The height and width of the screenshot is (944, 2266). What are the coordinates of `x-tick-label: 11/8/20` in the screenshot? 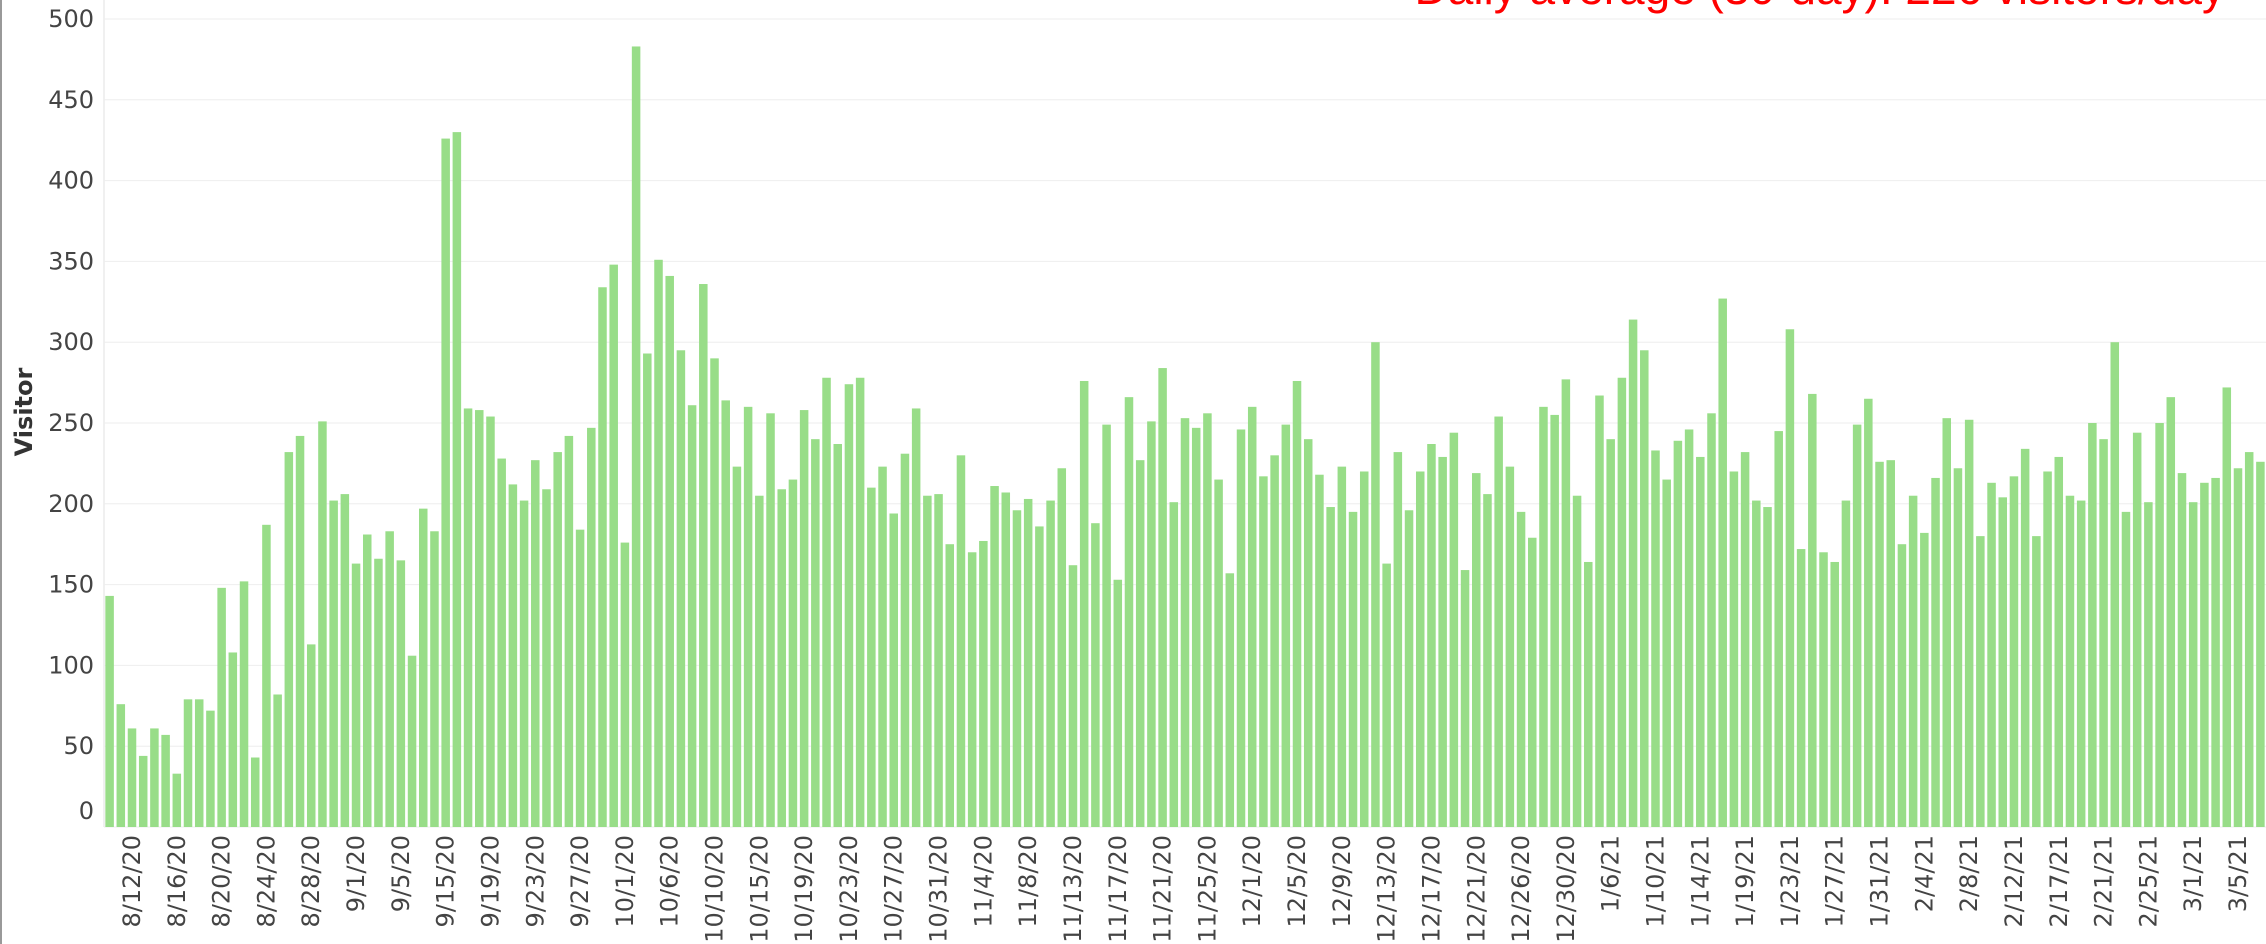 It's located at (1028, 881).